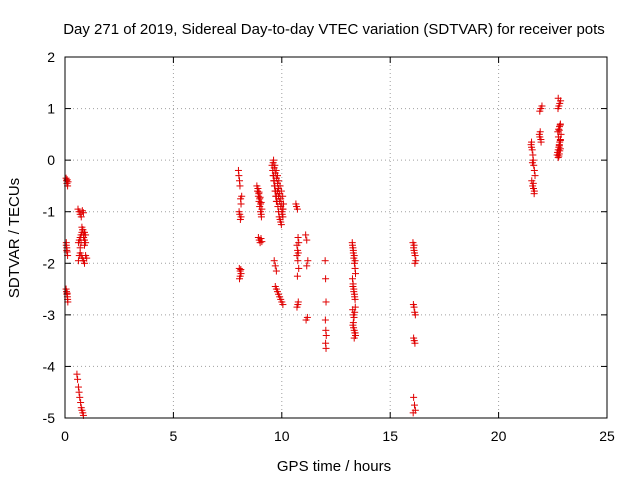  I want to click on x-tick-label: 20, so click(499, 436).